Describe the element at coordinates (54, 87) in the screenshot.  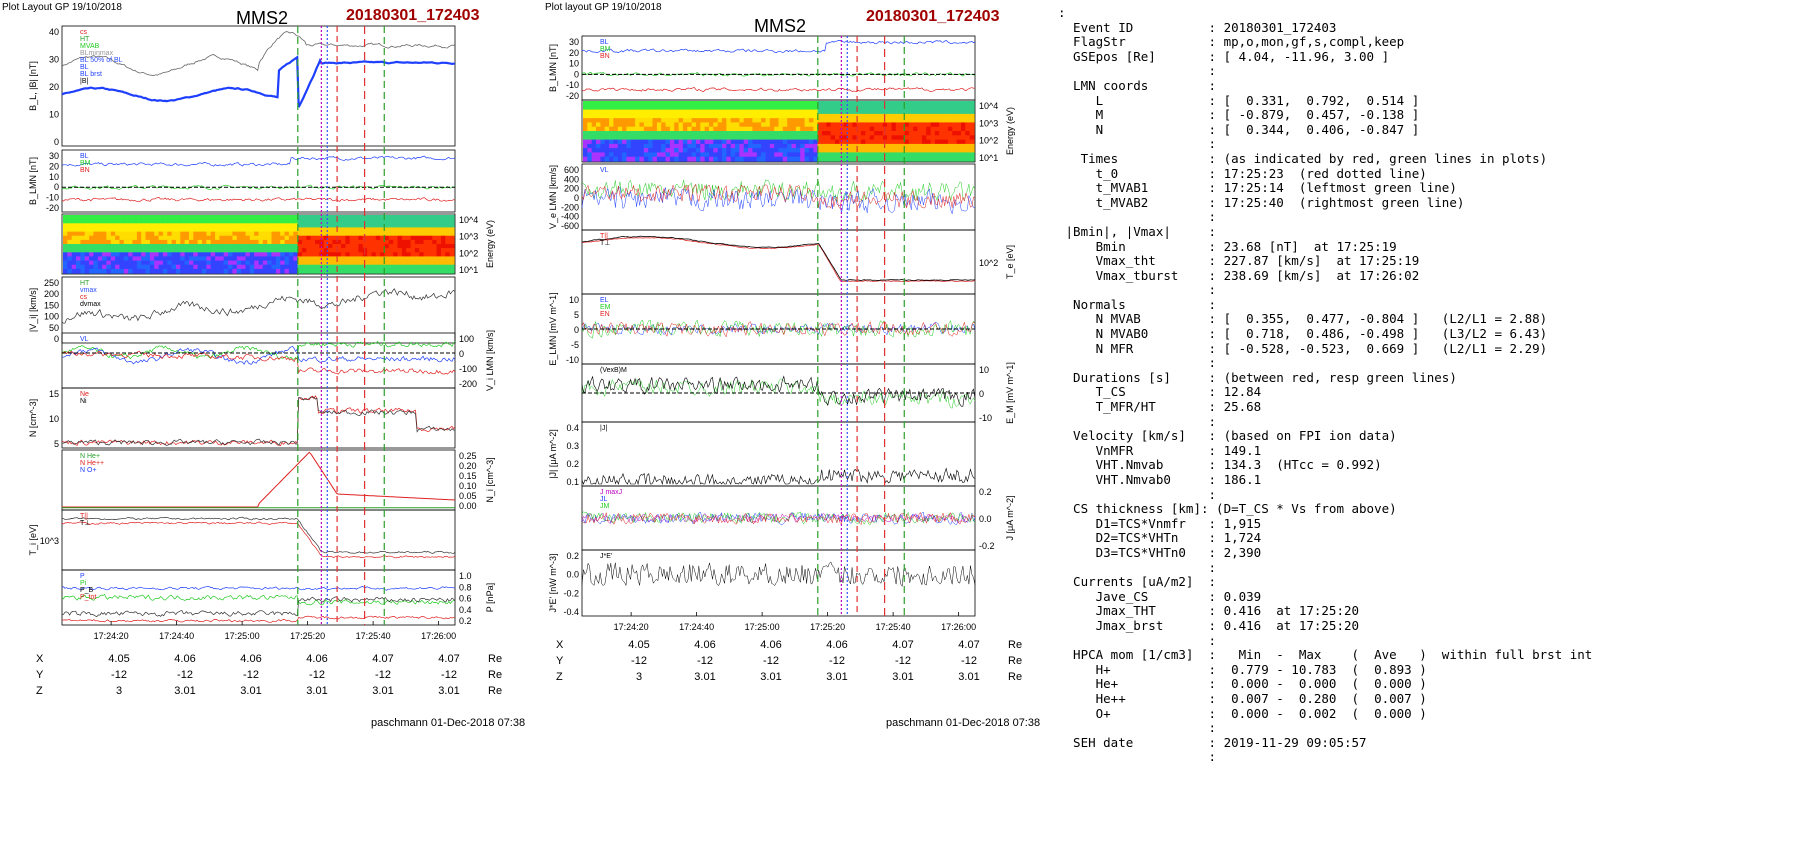
I see `y-tick-label: 20` at that location.